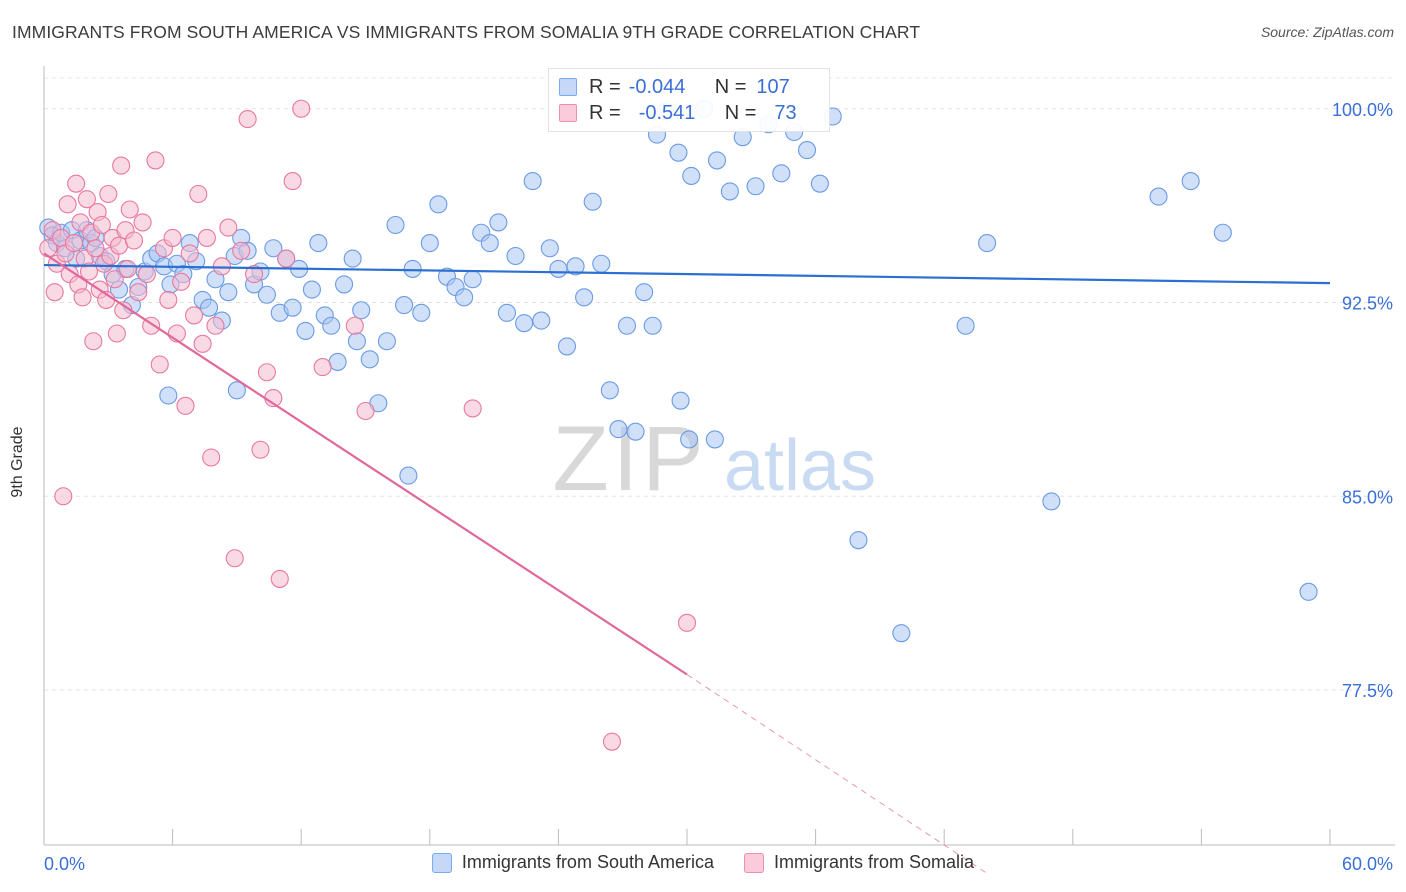  What do you see at coordinates (657, 86) in the screenshot?
I see `r-value: -0.044` at bounding box center [657, 86].